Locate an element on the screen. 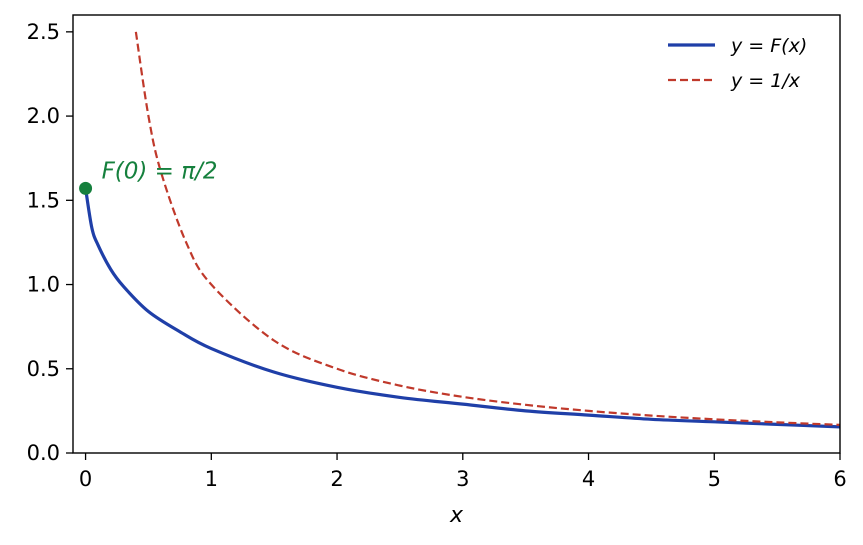  y-tick-label: 1.0 is located at coordinates (43, 285).